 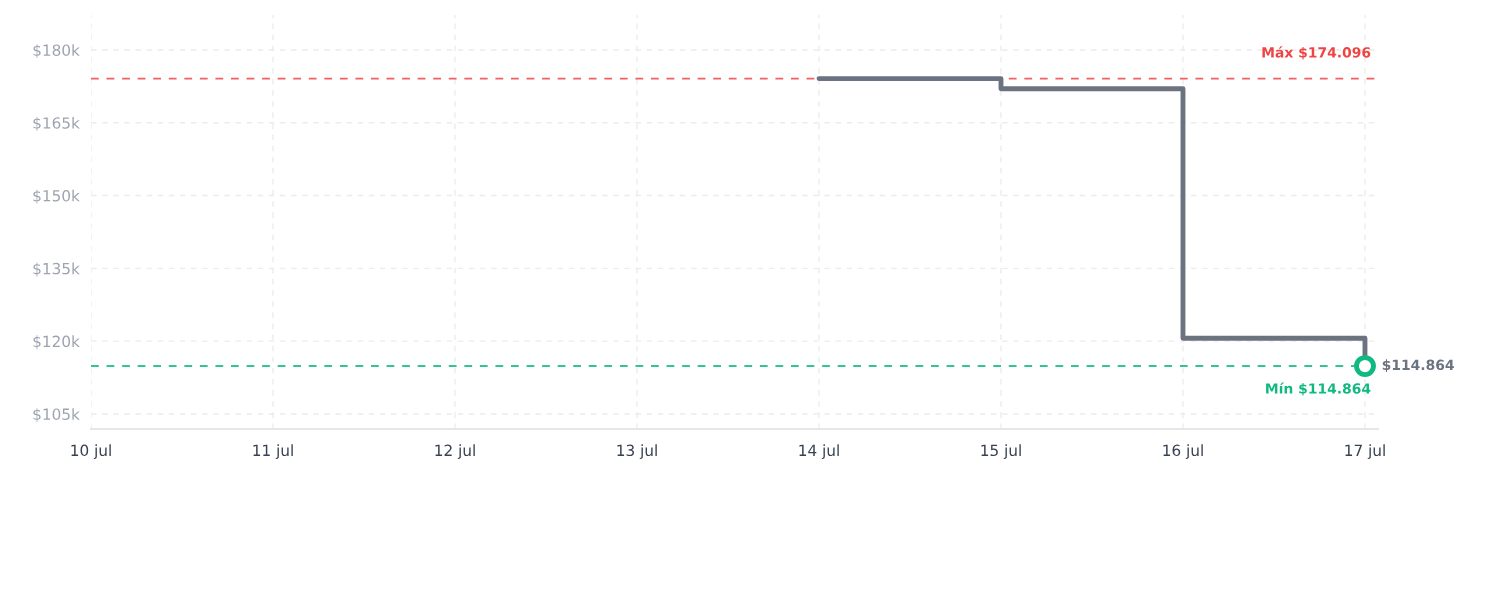 What do you see at coordinates (637, 452) in the screenshot?
I see `x-tick-label: 13 jul` at bounding box center [637, 452].